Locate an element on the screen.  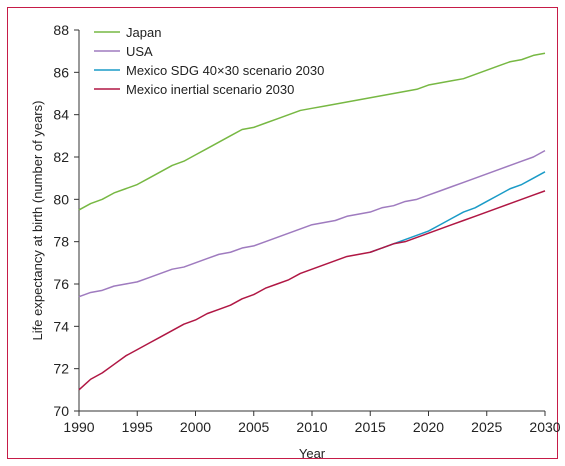
legend-label: USA is located at coordinates (139, 51).